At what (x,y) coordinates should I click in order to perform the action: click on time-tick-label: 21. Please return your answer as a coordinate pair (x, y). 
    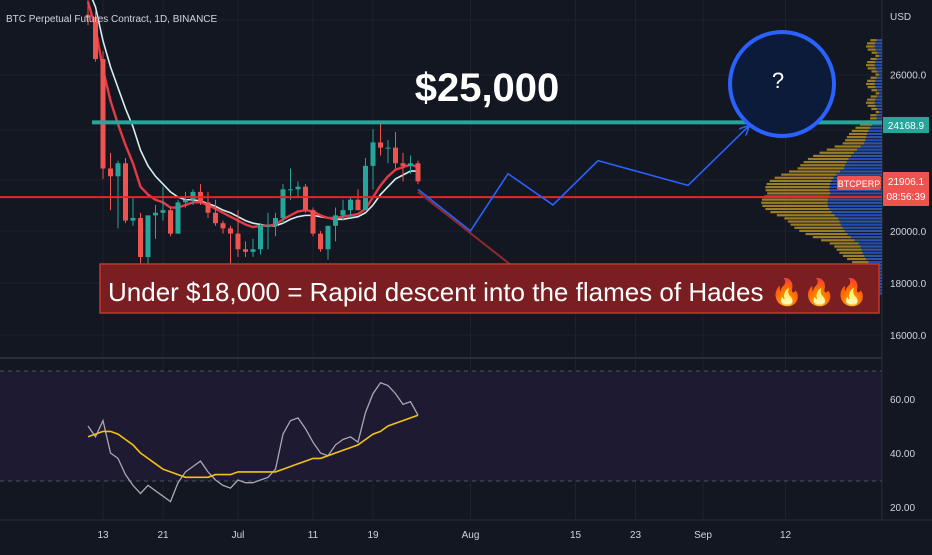
    Looking at the image, I should click on (163, 535).